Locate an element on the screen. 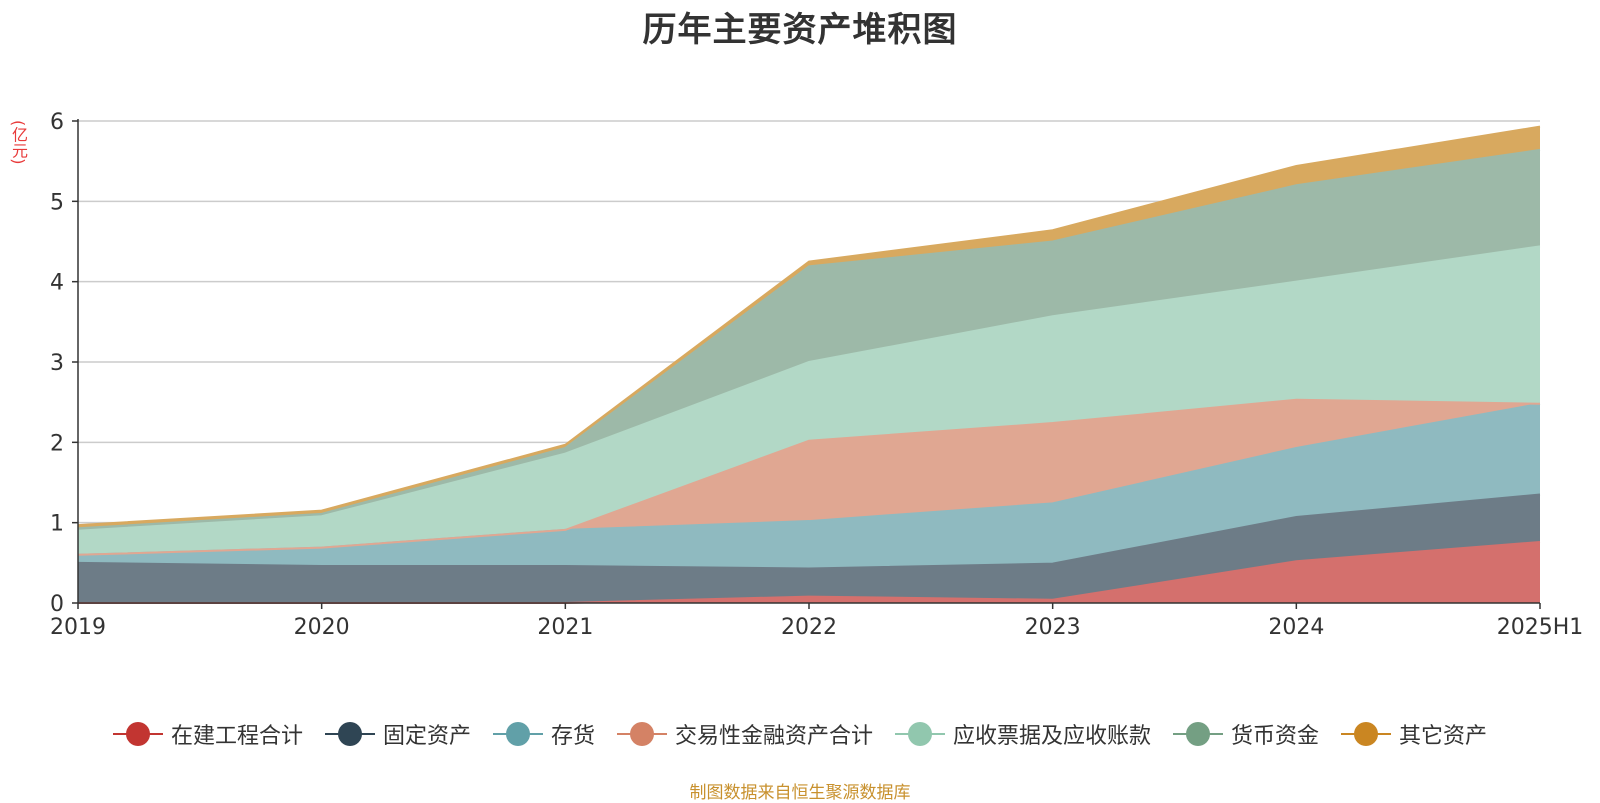  y-tick-label-1: 1 is located at coordinates (57, 524).